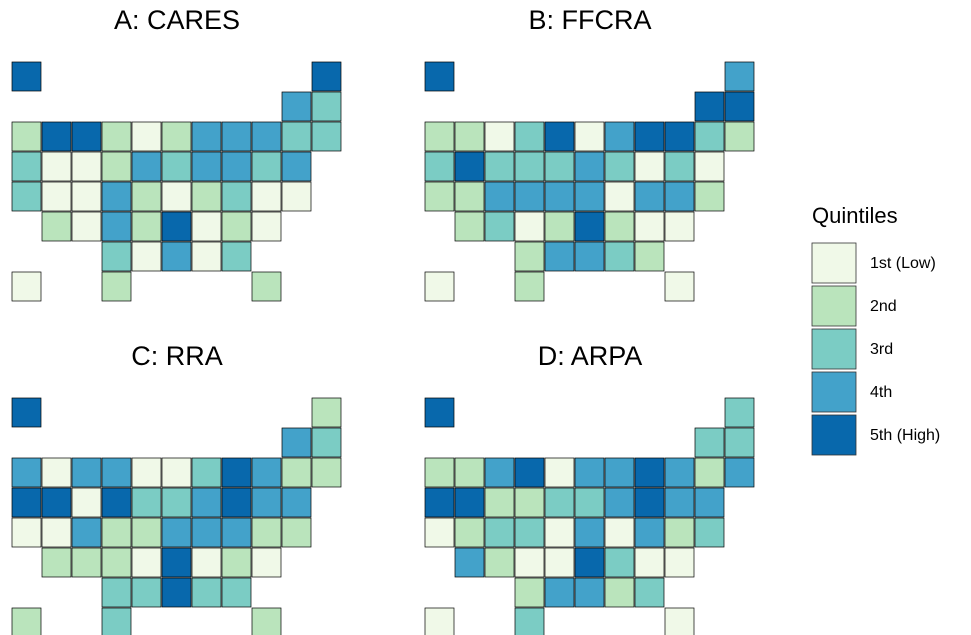 The height and width of the screenshot is (635, 971). I want to click on legend-label: 2nd, so click(883, 306).